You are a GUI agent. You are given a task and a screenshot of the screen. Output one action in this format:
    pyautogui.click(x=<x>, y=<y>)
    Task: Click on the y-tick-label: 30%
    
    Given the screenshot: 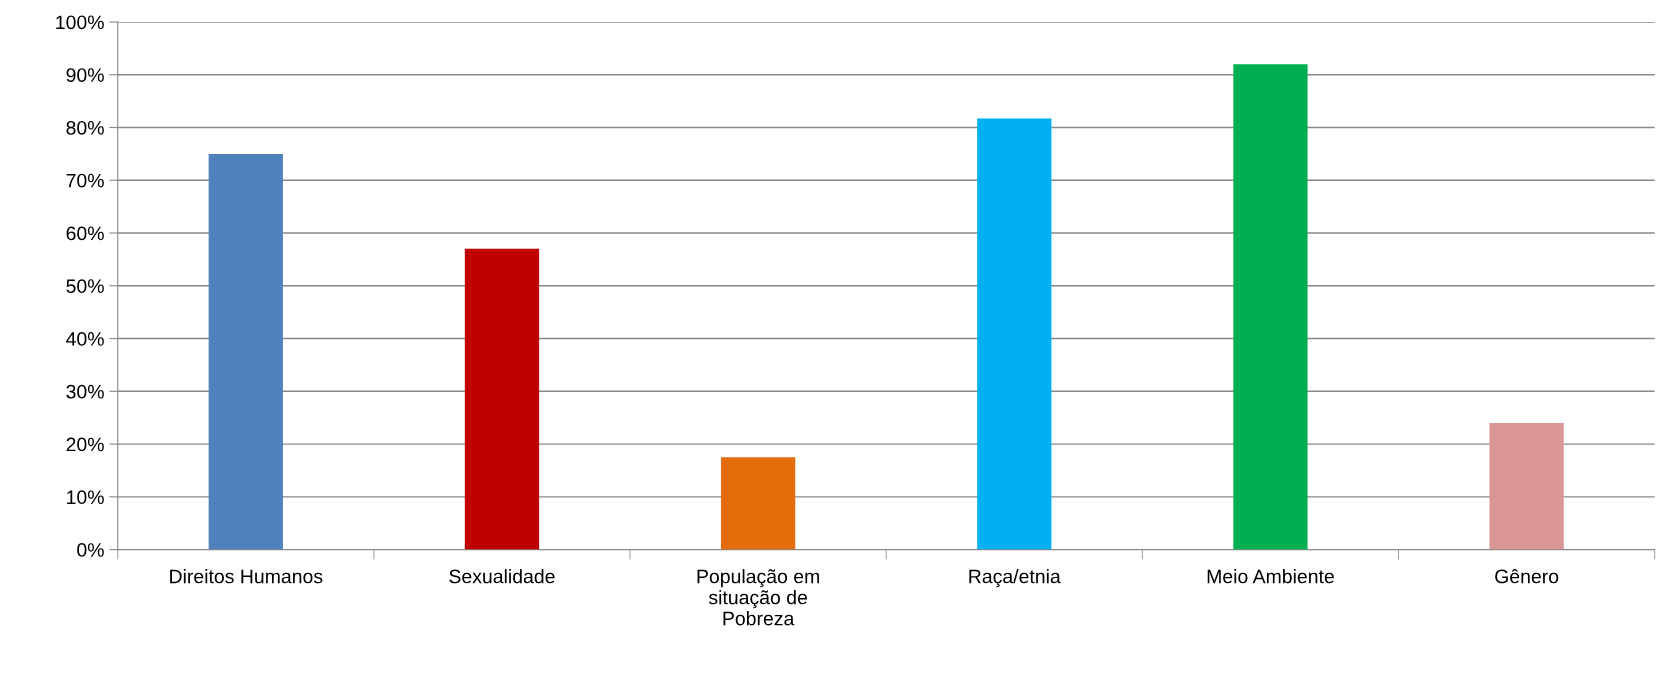 What is the action you would take?
    pyautogui.click(x=85, y=391)
    